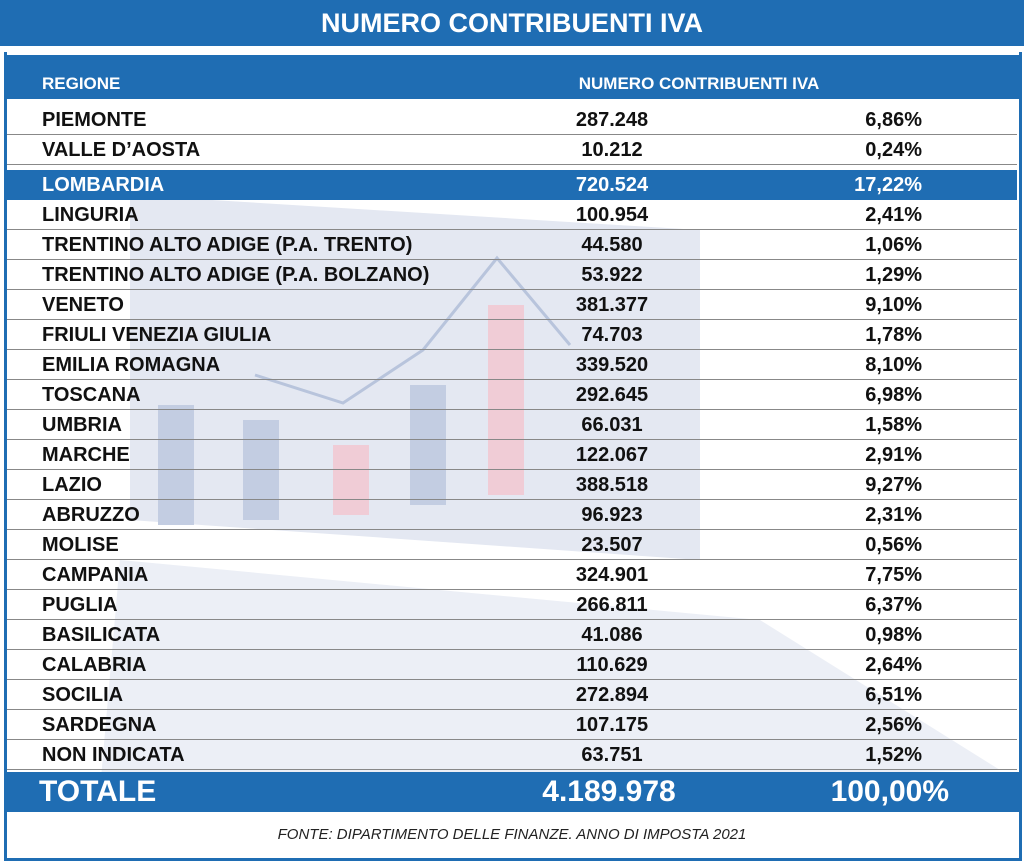  What do you see at coordinates (612, 425) in the screenshot?
I see `contributor-count: 66.031` at bounding box center [612, 425].